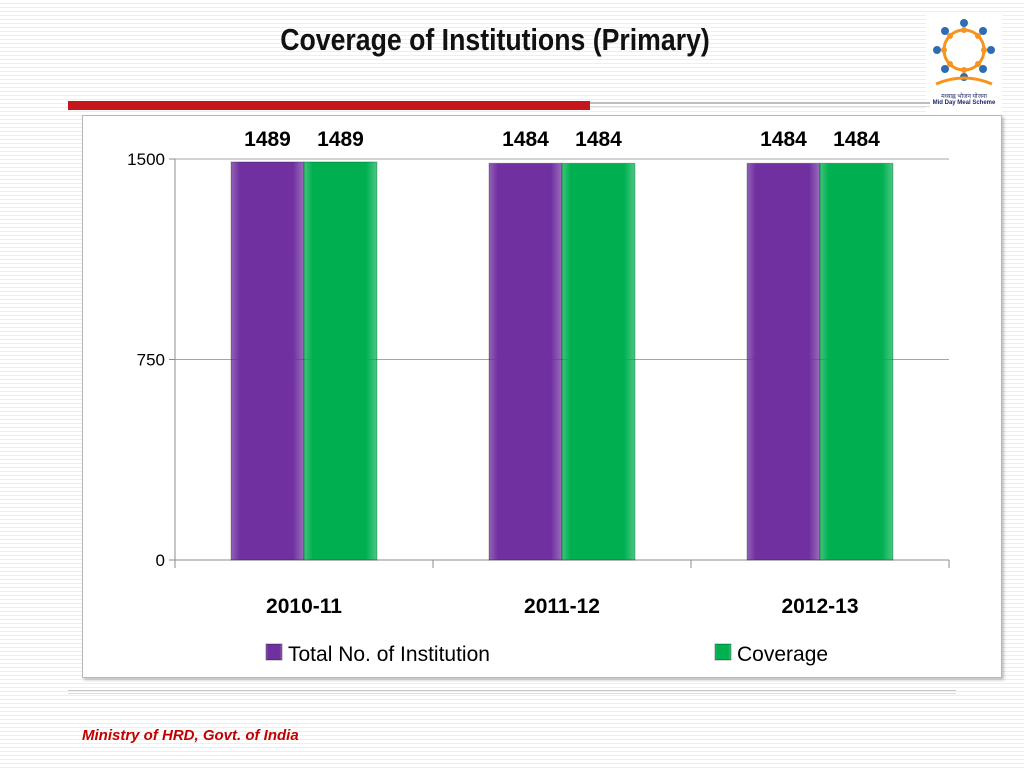 The height and width of the screenshot is (768, 1024). I want to click on logo-emblem-icon, so click(964, 52).